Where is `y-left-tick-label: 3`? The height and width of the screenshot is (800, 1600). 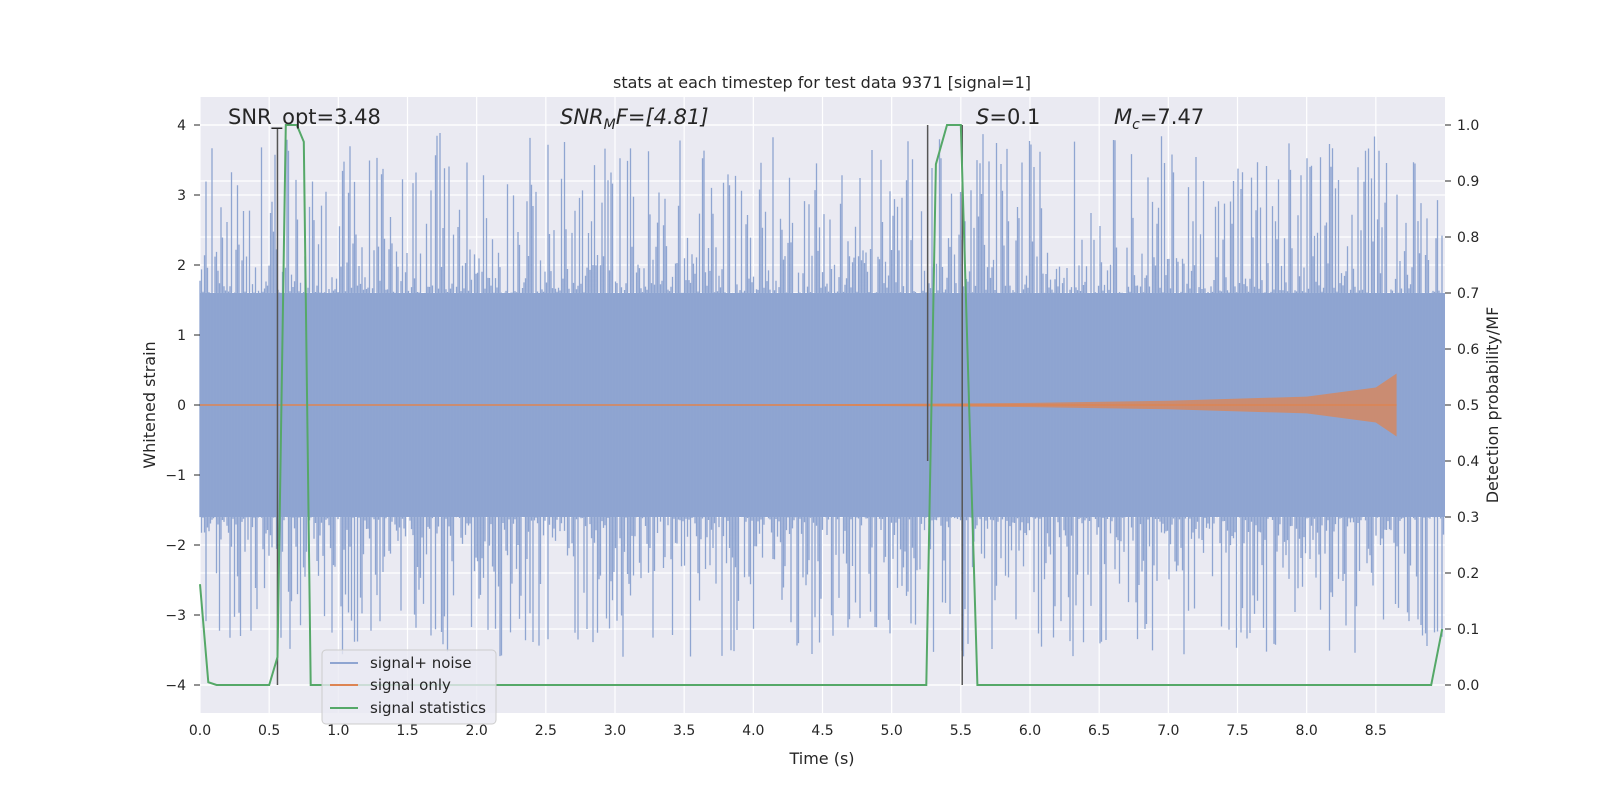 y-left-tick-label: 3 is located at coordinates (181, 196).